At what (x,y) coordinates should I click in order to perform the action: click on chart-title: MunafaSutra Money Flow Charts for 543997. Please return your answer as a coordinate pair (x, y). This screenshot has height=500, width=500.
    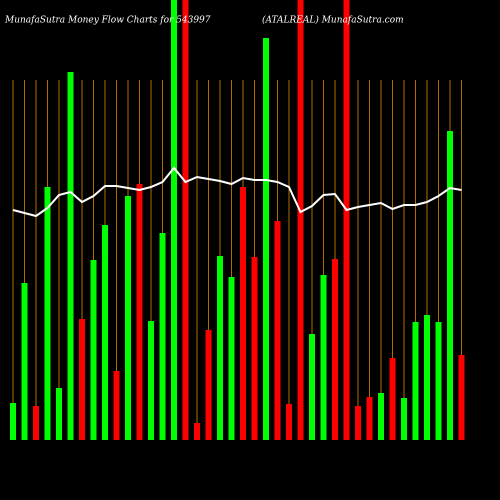
    Looking at the image, I should click on (107, 21).